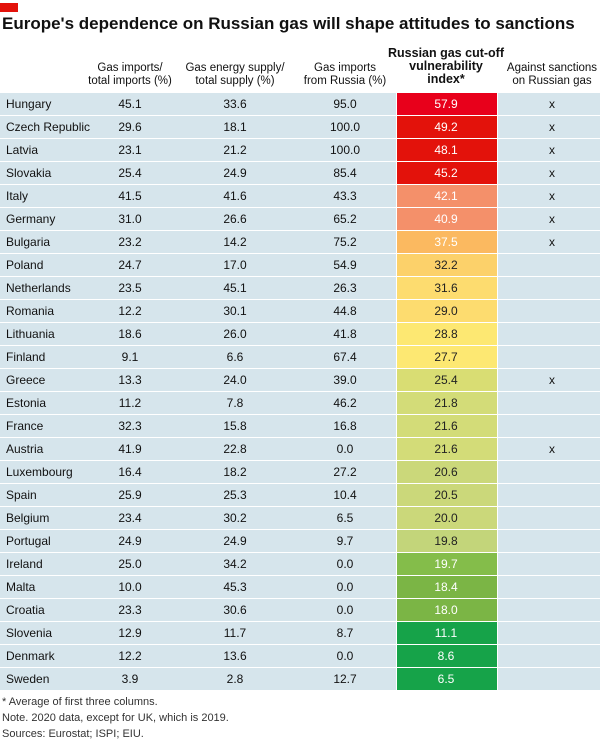  I want to click on index-value: 28.8, so click(446, 334).